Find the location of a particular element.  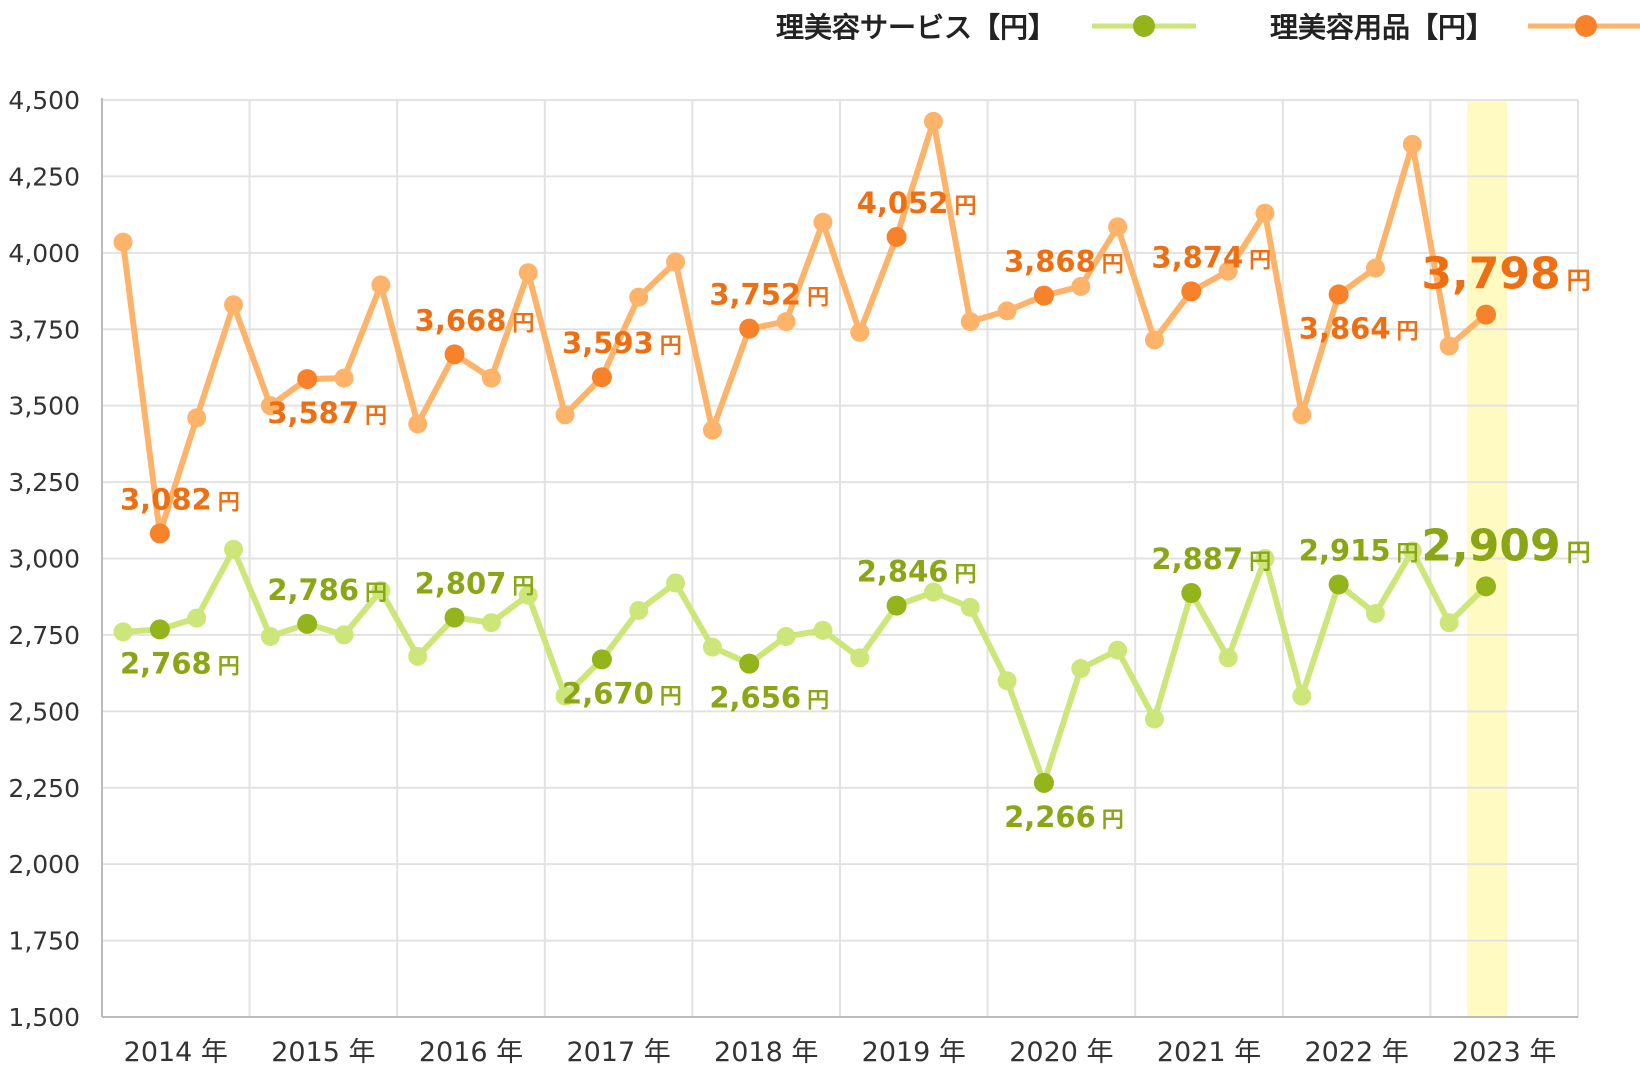

data-label: 3,864 円 is located at coordinates (1359, 328).